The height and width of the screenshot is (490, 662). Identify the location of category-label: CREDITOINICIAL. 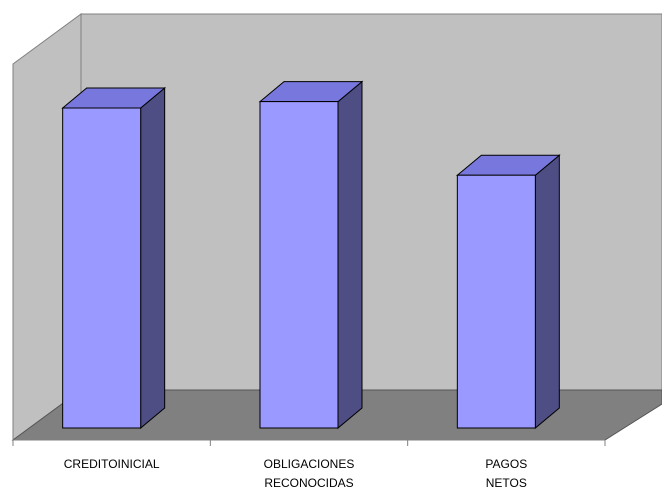
(112, 464).